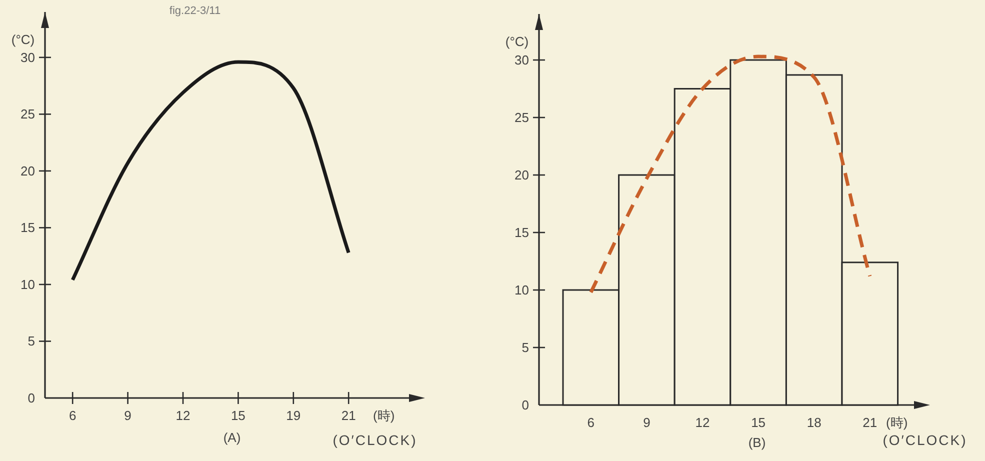  I want to click on text: (B), so click(757, 442).